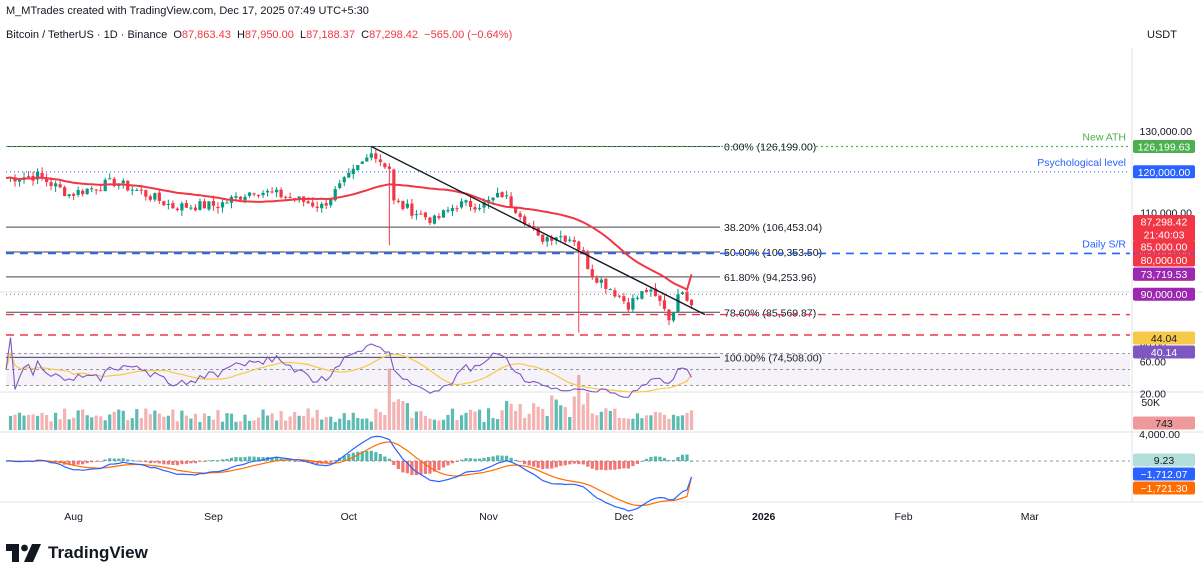  I want to click on symbol-title: Bitcoin / TetherUS · 1D · Binance, so click(87, 35).